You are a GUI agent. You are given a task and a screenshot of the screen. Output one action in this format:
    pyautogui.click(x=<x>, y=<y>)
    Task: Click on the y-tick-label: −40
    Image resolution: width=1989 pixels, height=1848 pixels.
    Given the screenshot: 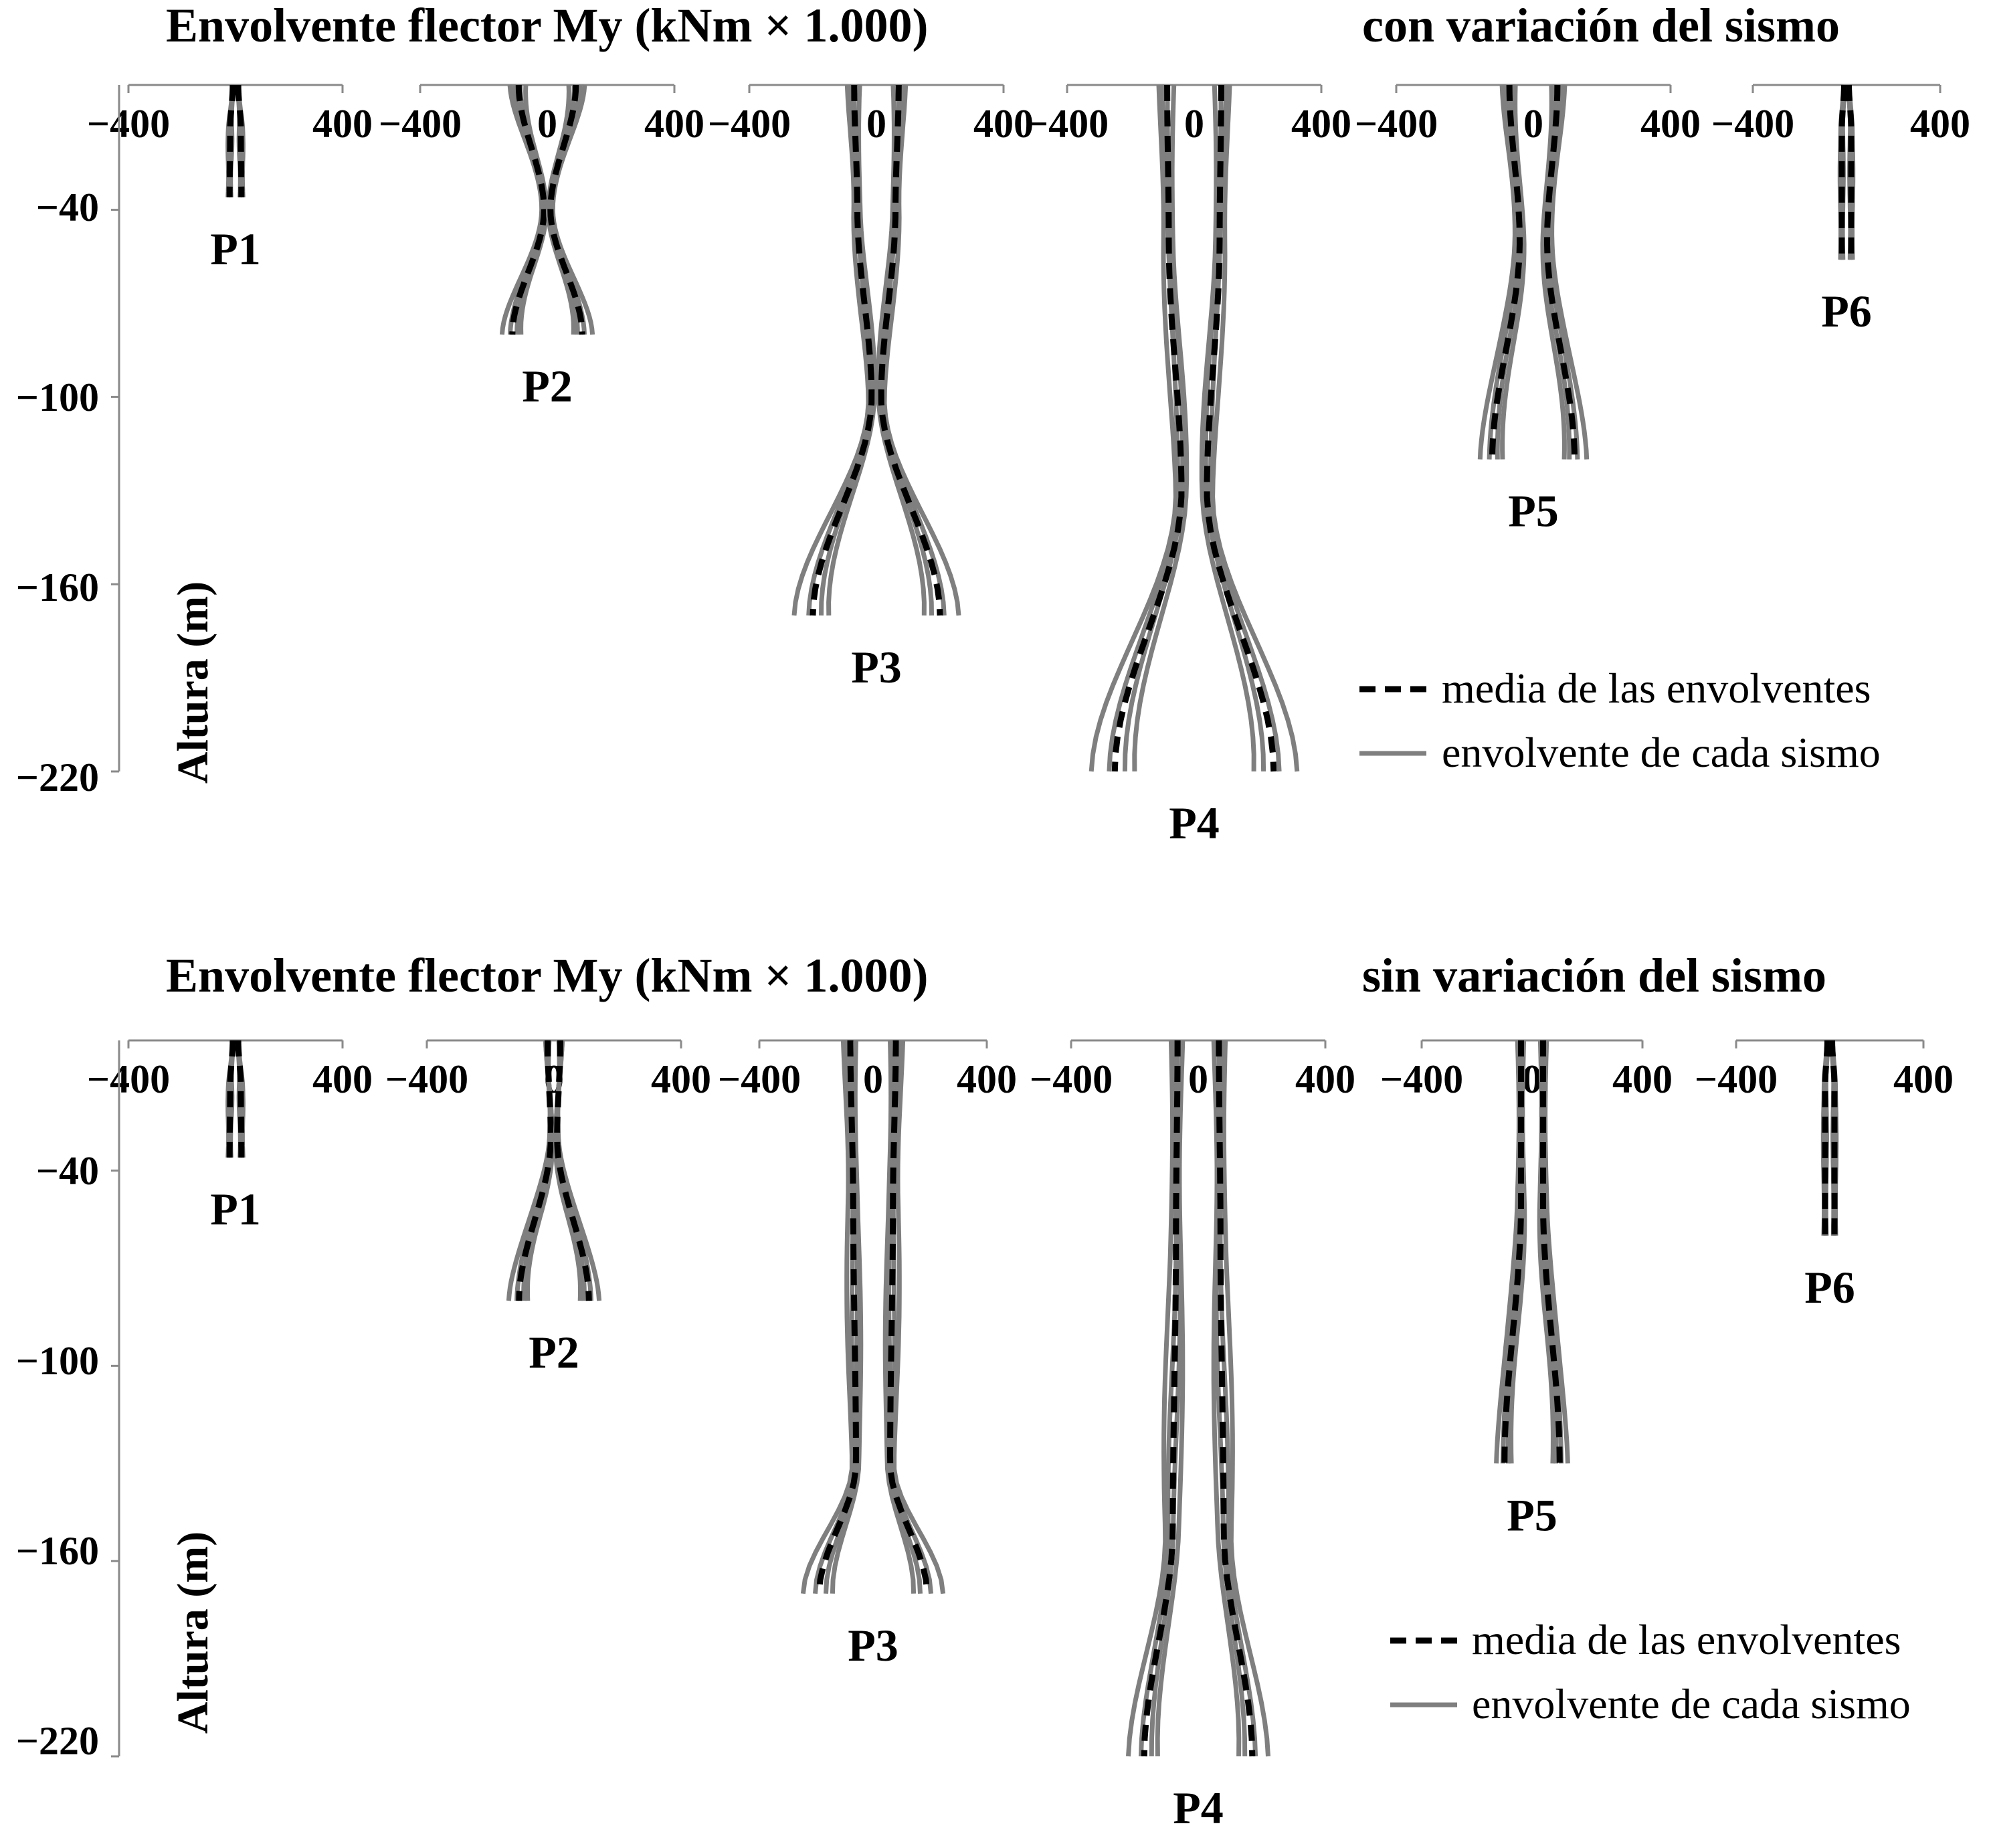 What is the action you would take?
    pyautogui.click(x=67, y=207)
    